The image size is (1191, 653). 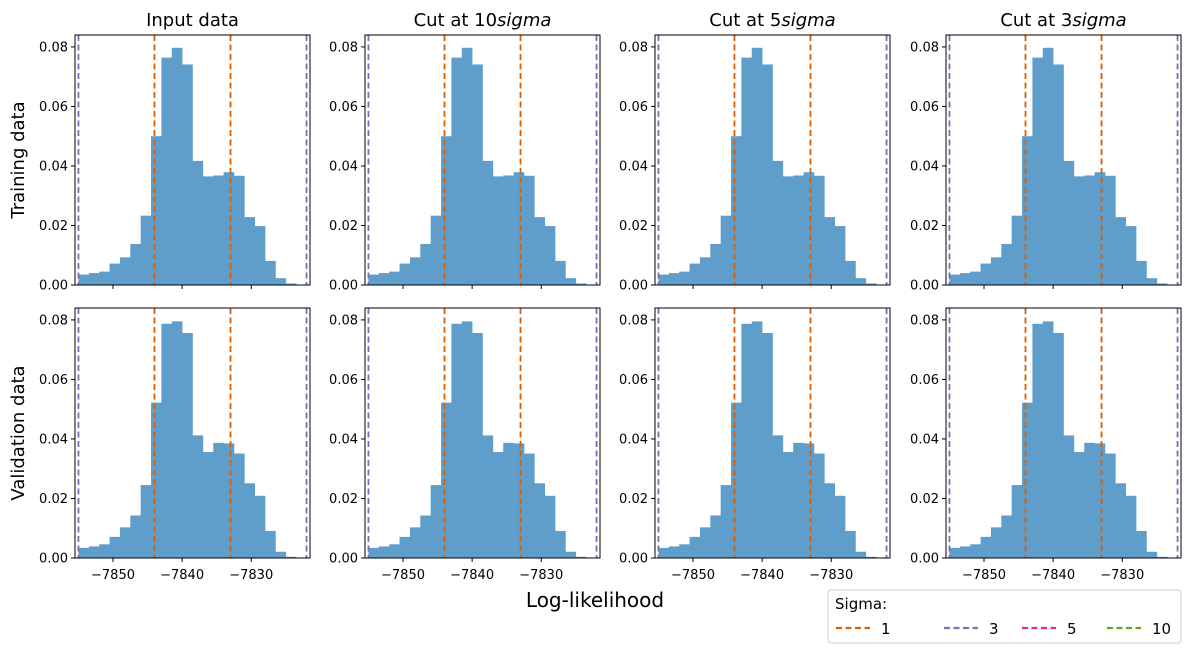 I want to click on subplot-r2-c1: 0.00 0.02 0.04 0.06 0.08 −7850 −7840 −7830, so click(x=175, y=445).